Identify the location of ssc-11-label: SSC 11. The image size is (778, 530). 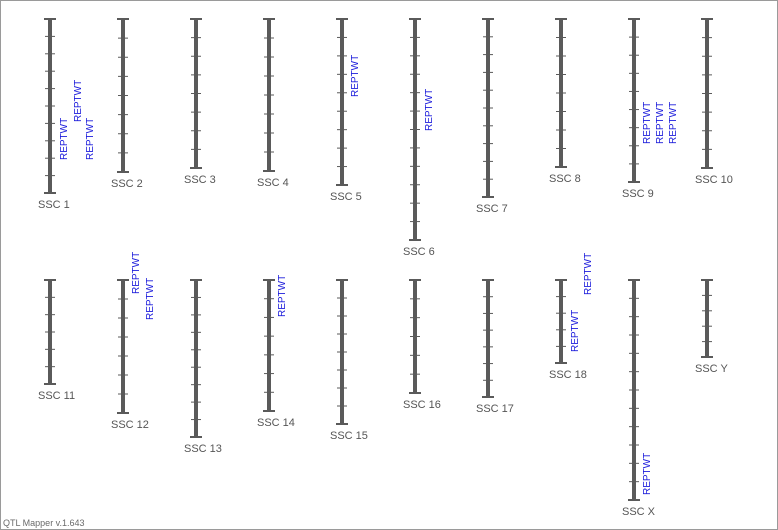
(56, 396).